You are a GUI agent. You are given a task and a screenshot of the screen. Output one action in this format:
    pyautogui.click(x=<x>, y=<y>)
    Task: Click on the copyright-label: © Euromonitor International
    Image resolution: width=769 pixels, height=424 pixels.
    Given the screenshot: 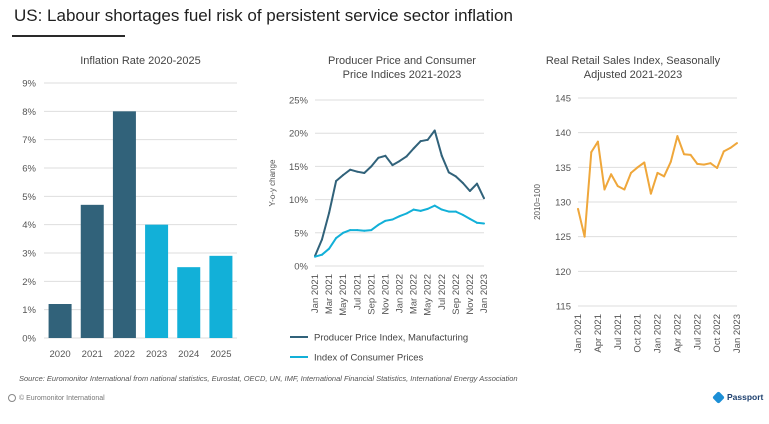 What is the action you would take?
    pyautogui.click(x=62, y=398)
    